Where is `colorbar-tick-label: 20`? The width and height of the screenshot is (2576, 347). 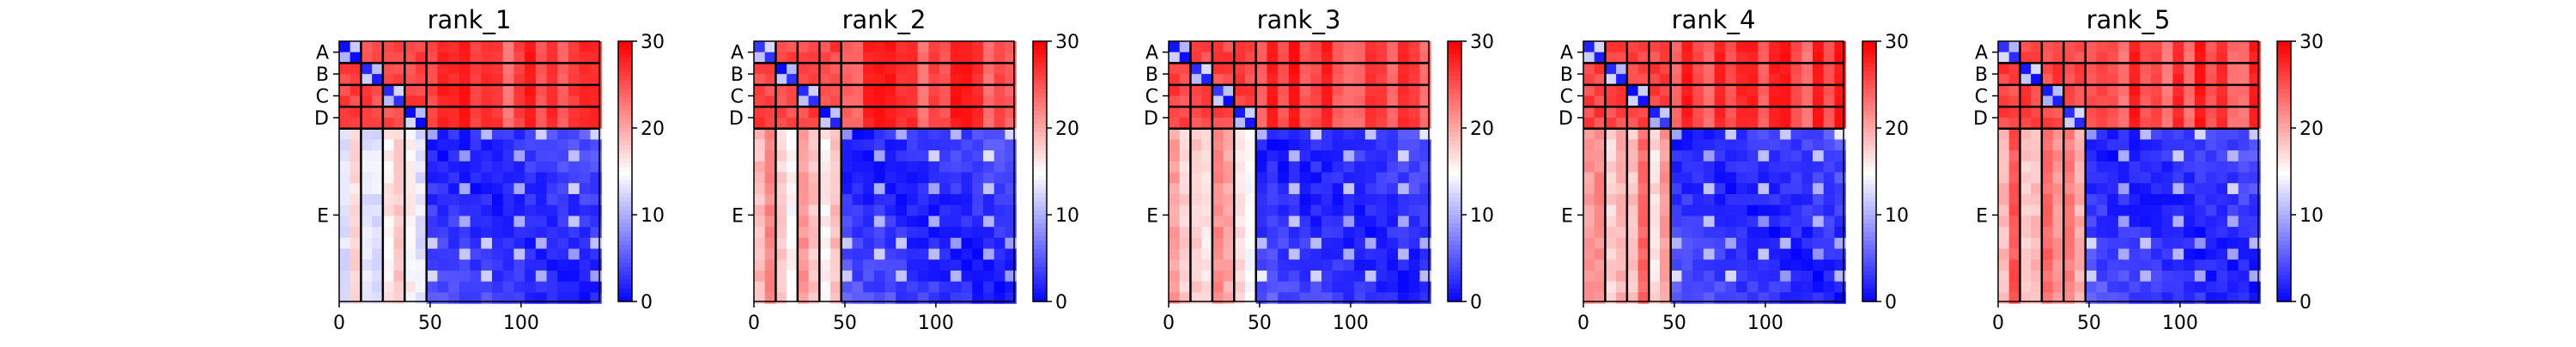
colorbar-tick-label: 20 is located at coordinates (1067, 129).